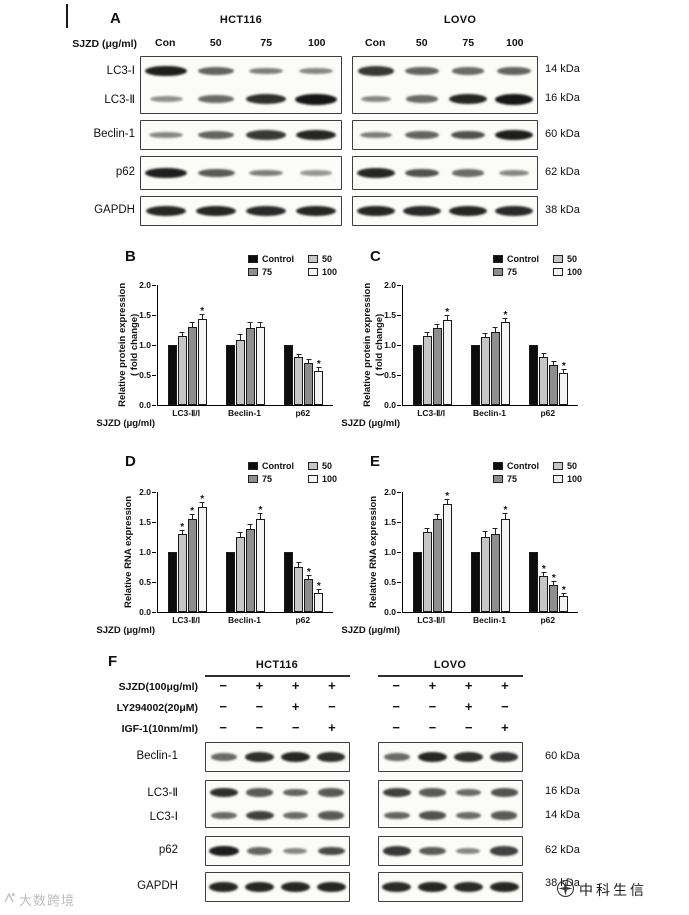 The width and height of the screenshot is (689, 915). What do you see at coordinates (392, 375) in the screenshot?
I see `y-tick-label: 0.5` at bounding box center [392, 375].